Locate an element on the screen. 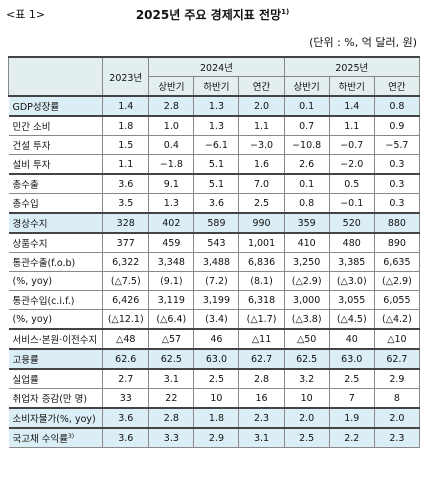 Image resolution: width=425 pixels, height=500 pixels. cell: −5.7 is located at coordinates (397, 145).